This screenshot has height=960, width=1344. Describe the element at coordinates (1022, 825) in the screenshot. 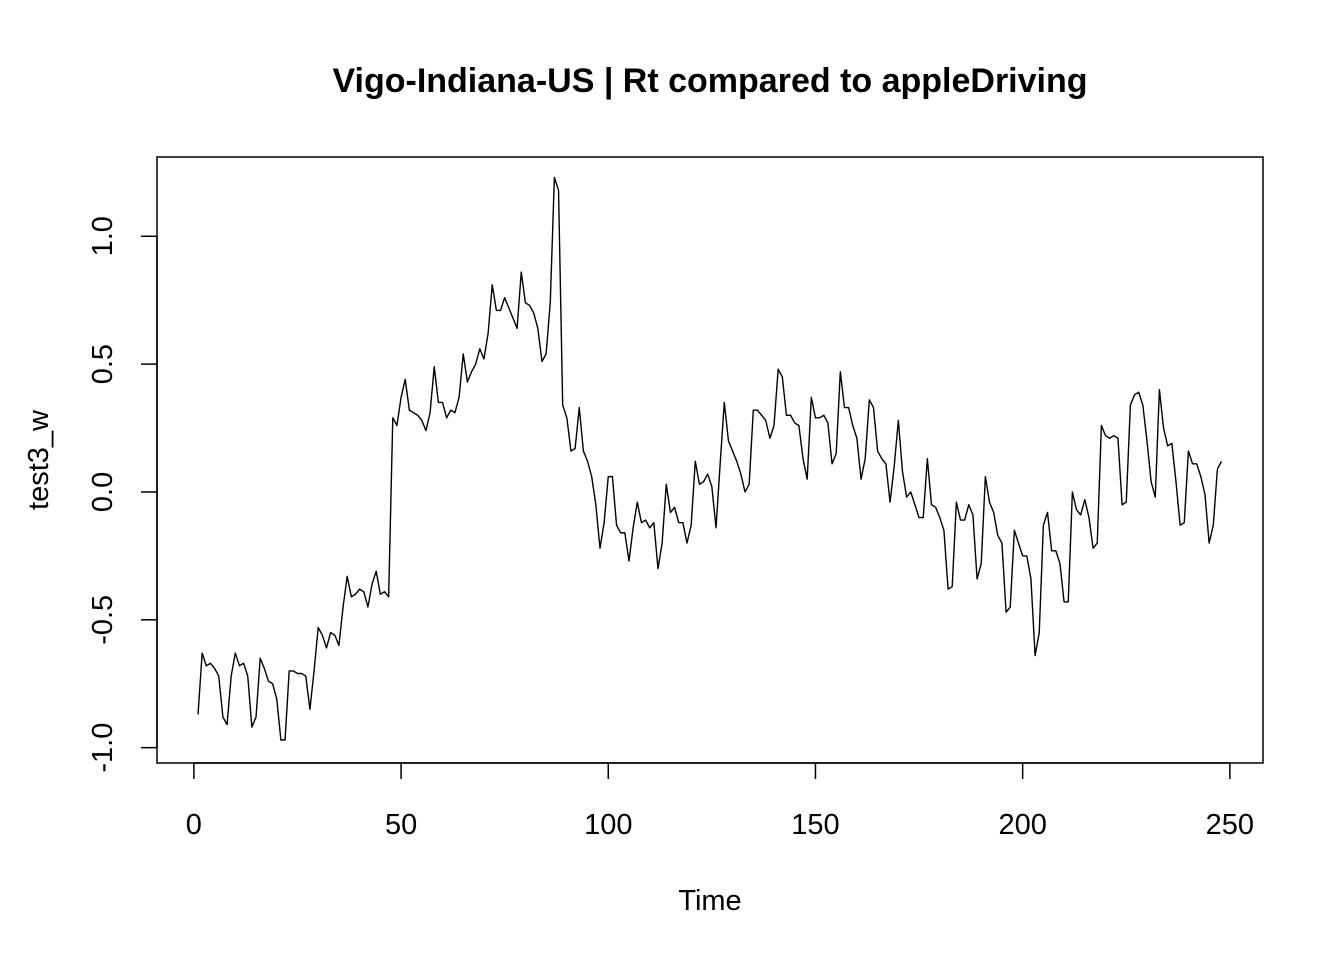

I see `x-tick-label: 200` at that location.